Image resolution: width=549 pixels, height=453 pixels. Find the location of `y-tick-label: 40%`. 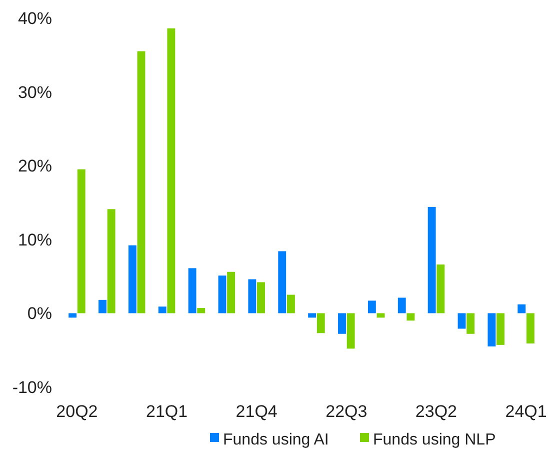

y-tick-label: 40% is located at coordinates (35, 18).